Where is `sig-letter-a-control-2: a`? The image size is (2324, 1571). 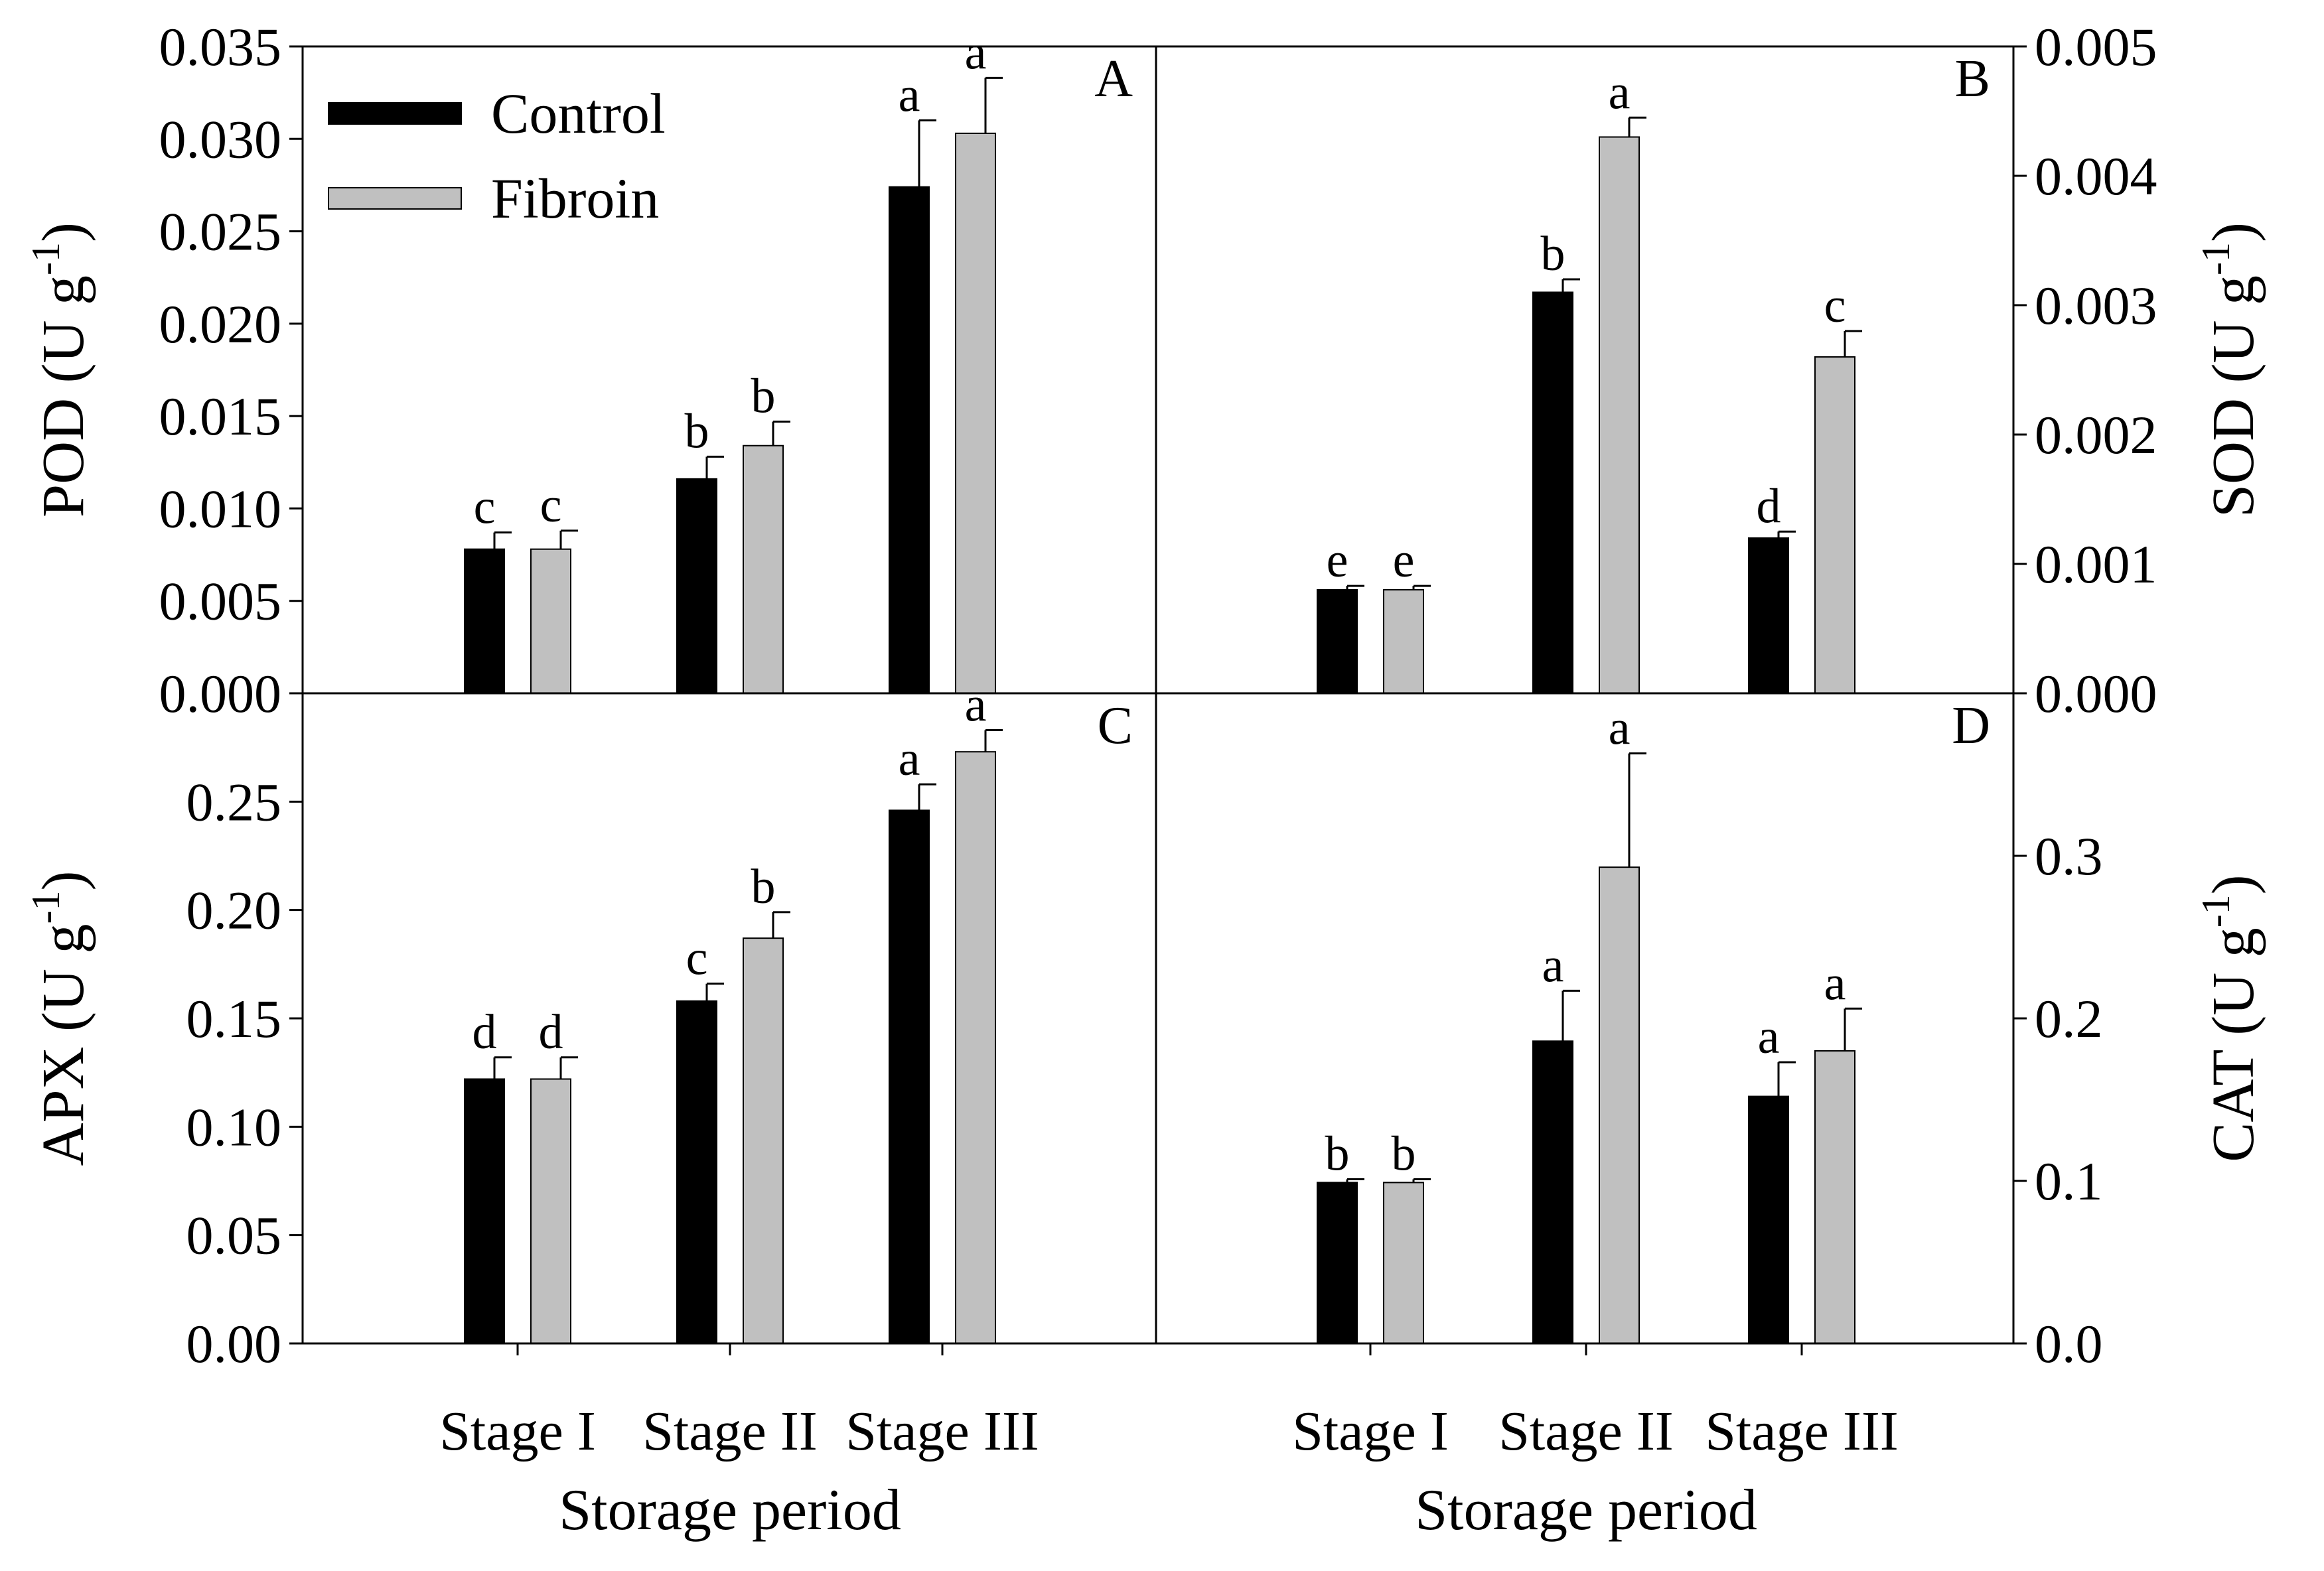 sig-letter-a-control-2: a is located at coordinates (909, 95).